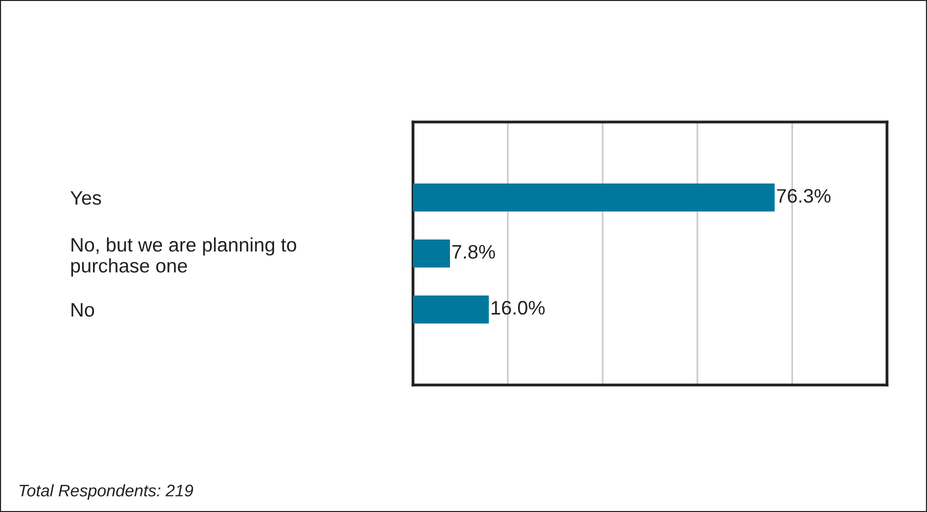  What do you see at coordinates (106, 492) in the screenshot?
I see `text: Total Respondents: 219` at bounding box center [106, 492].